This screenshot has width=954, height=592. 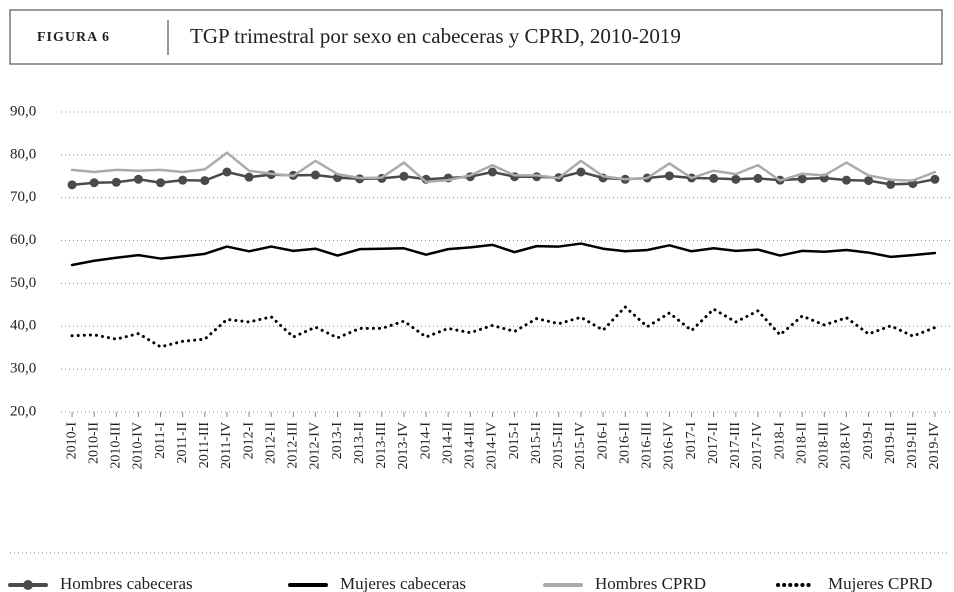 I want to click on x-tick-label: 2013-II, so click(x=359, y=443).